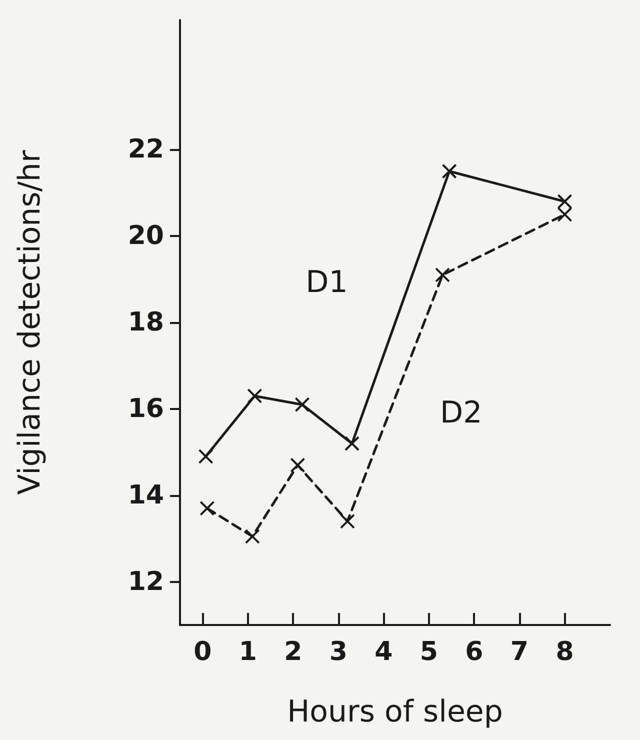  I want to click on x-tick-label: 3, so click(338, 652).